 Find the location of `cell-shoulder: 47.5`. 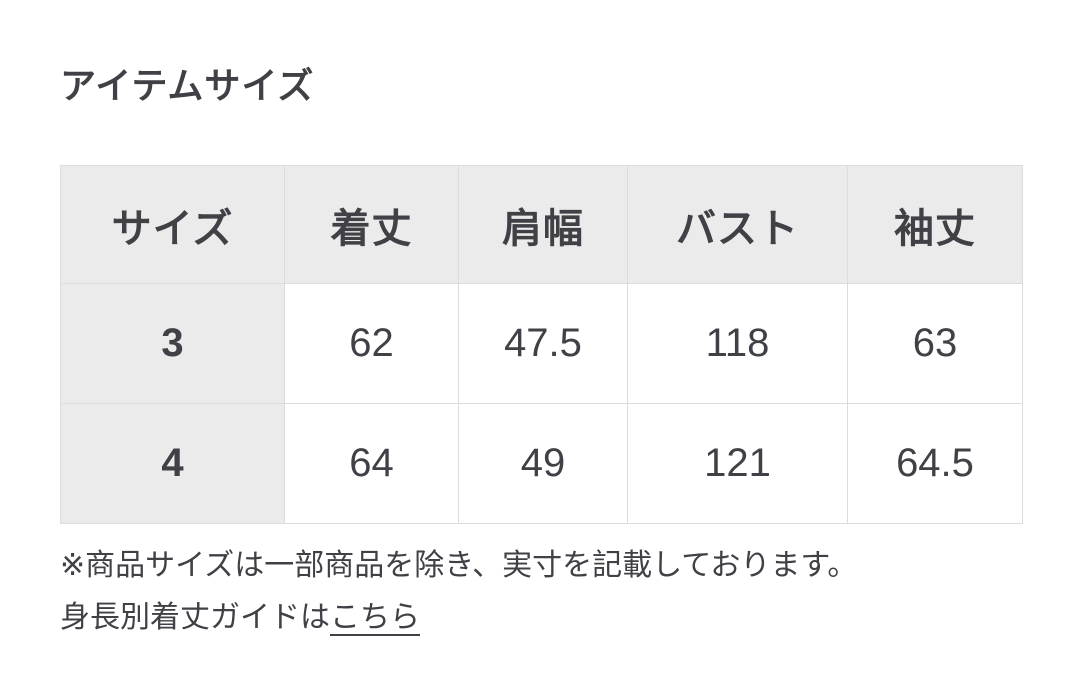

cell-shoulder: 47.5 is located at coordinates (543, 344).